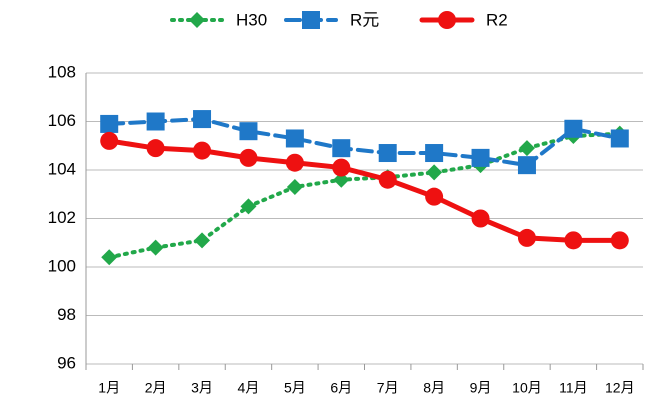 The height and width of the screenshot is (408, 657). What do you see at coordinates (251, 19) in the screenshot?
I see `legend-label: H30` at bounding box center [251, 19].